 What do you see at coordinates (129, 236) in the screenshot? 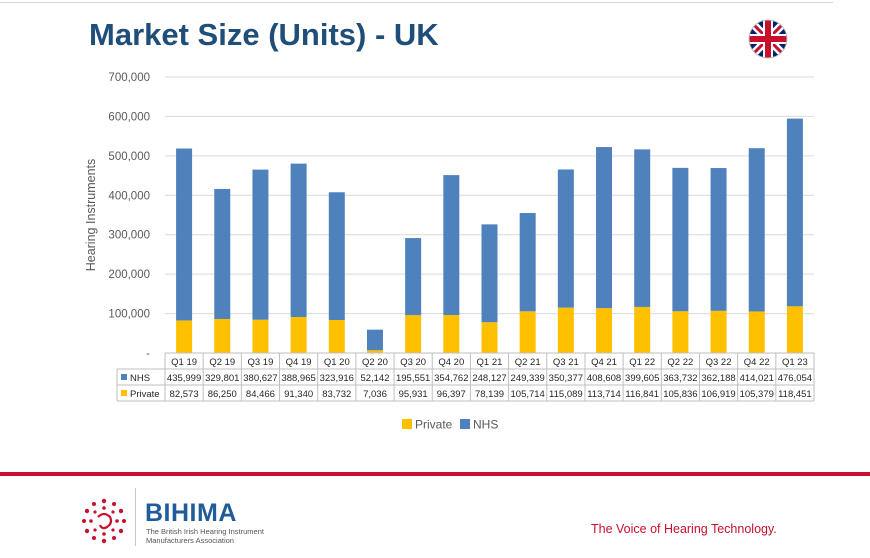
I see `y-tick-label: 300,000` at bounding box center [129, 236].